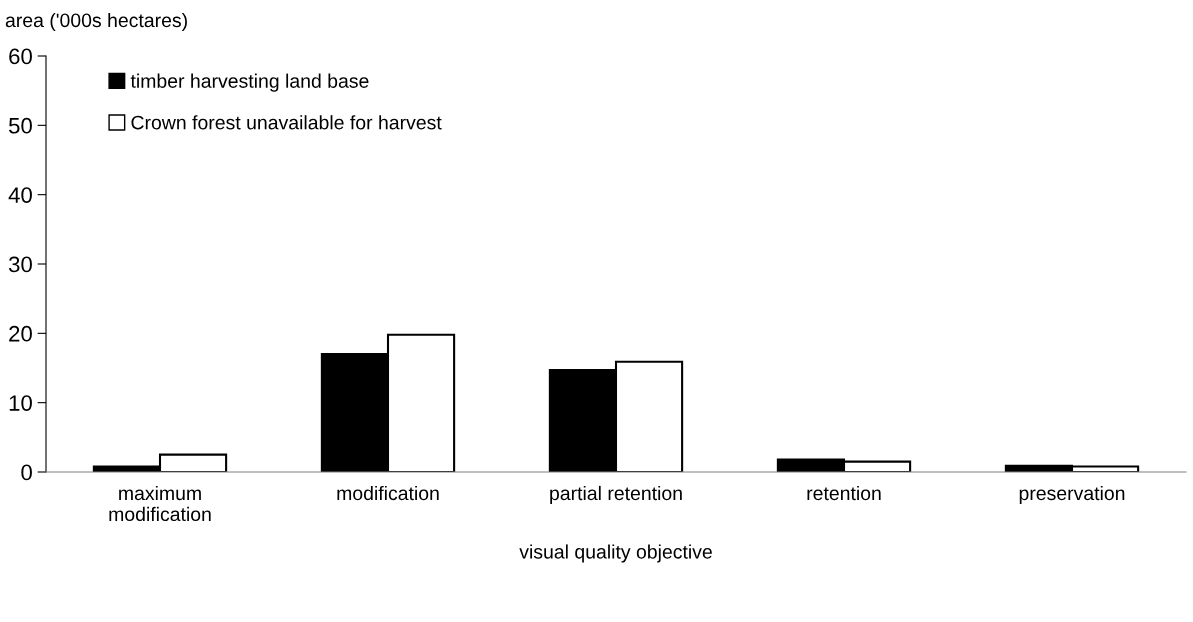  Describe the element at coordinates (615, 553) in the screenshot. I see `x-axis-title: visual quality objective` at that location.